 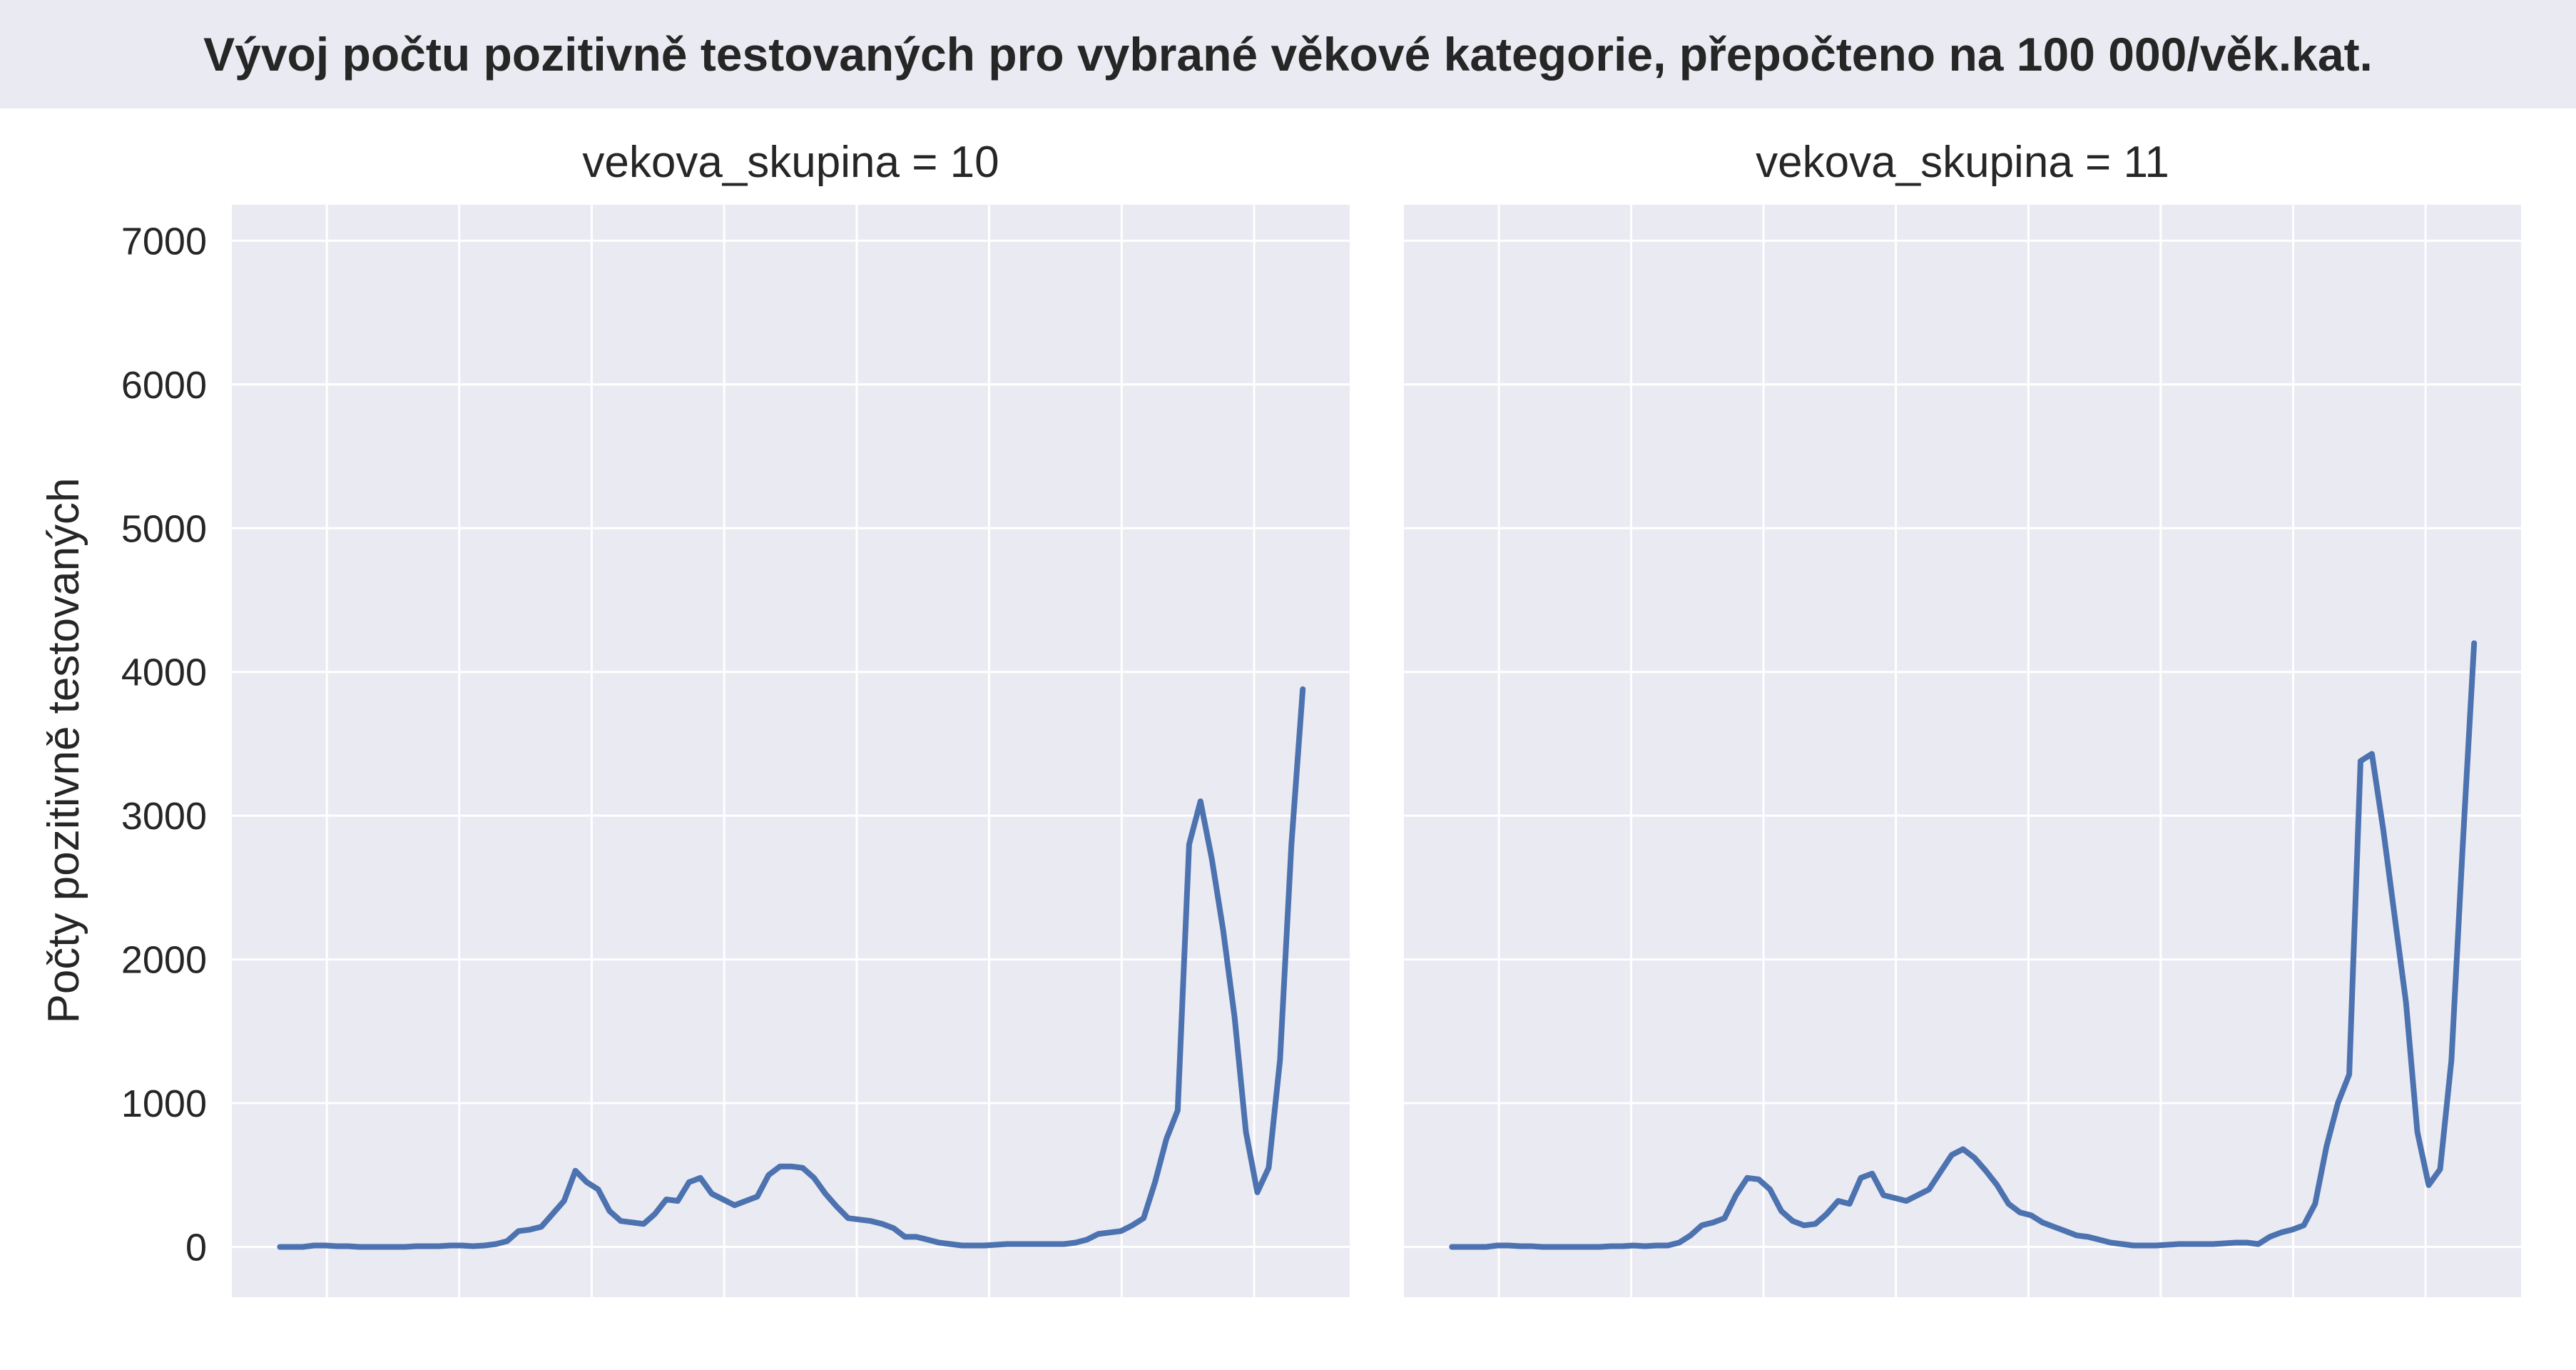 What do you see at coordinates (790, 162) in the screenshot?
I see `panel-title: vekova_skupina = 10` at bounding box center [790, 162].